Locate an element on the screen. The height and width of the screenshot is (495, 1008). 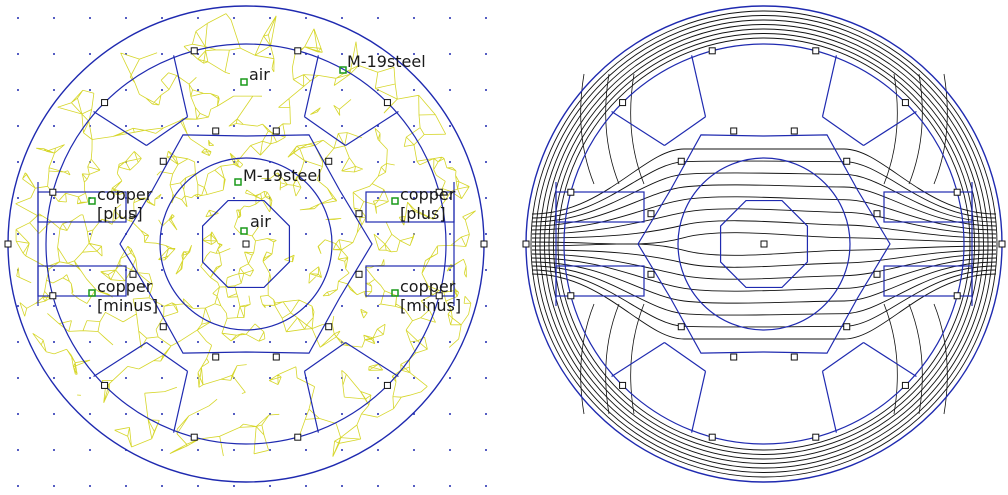
label-steel-rotor: M-19steel is located at coordinates (282, 175).